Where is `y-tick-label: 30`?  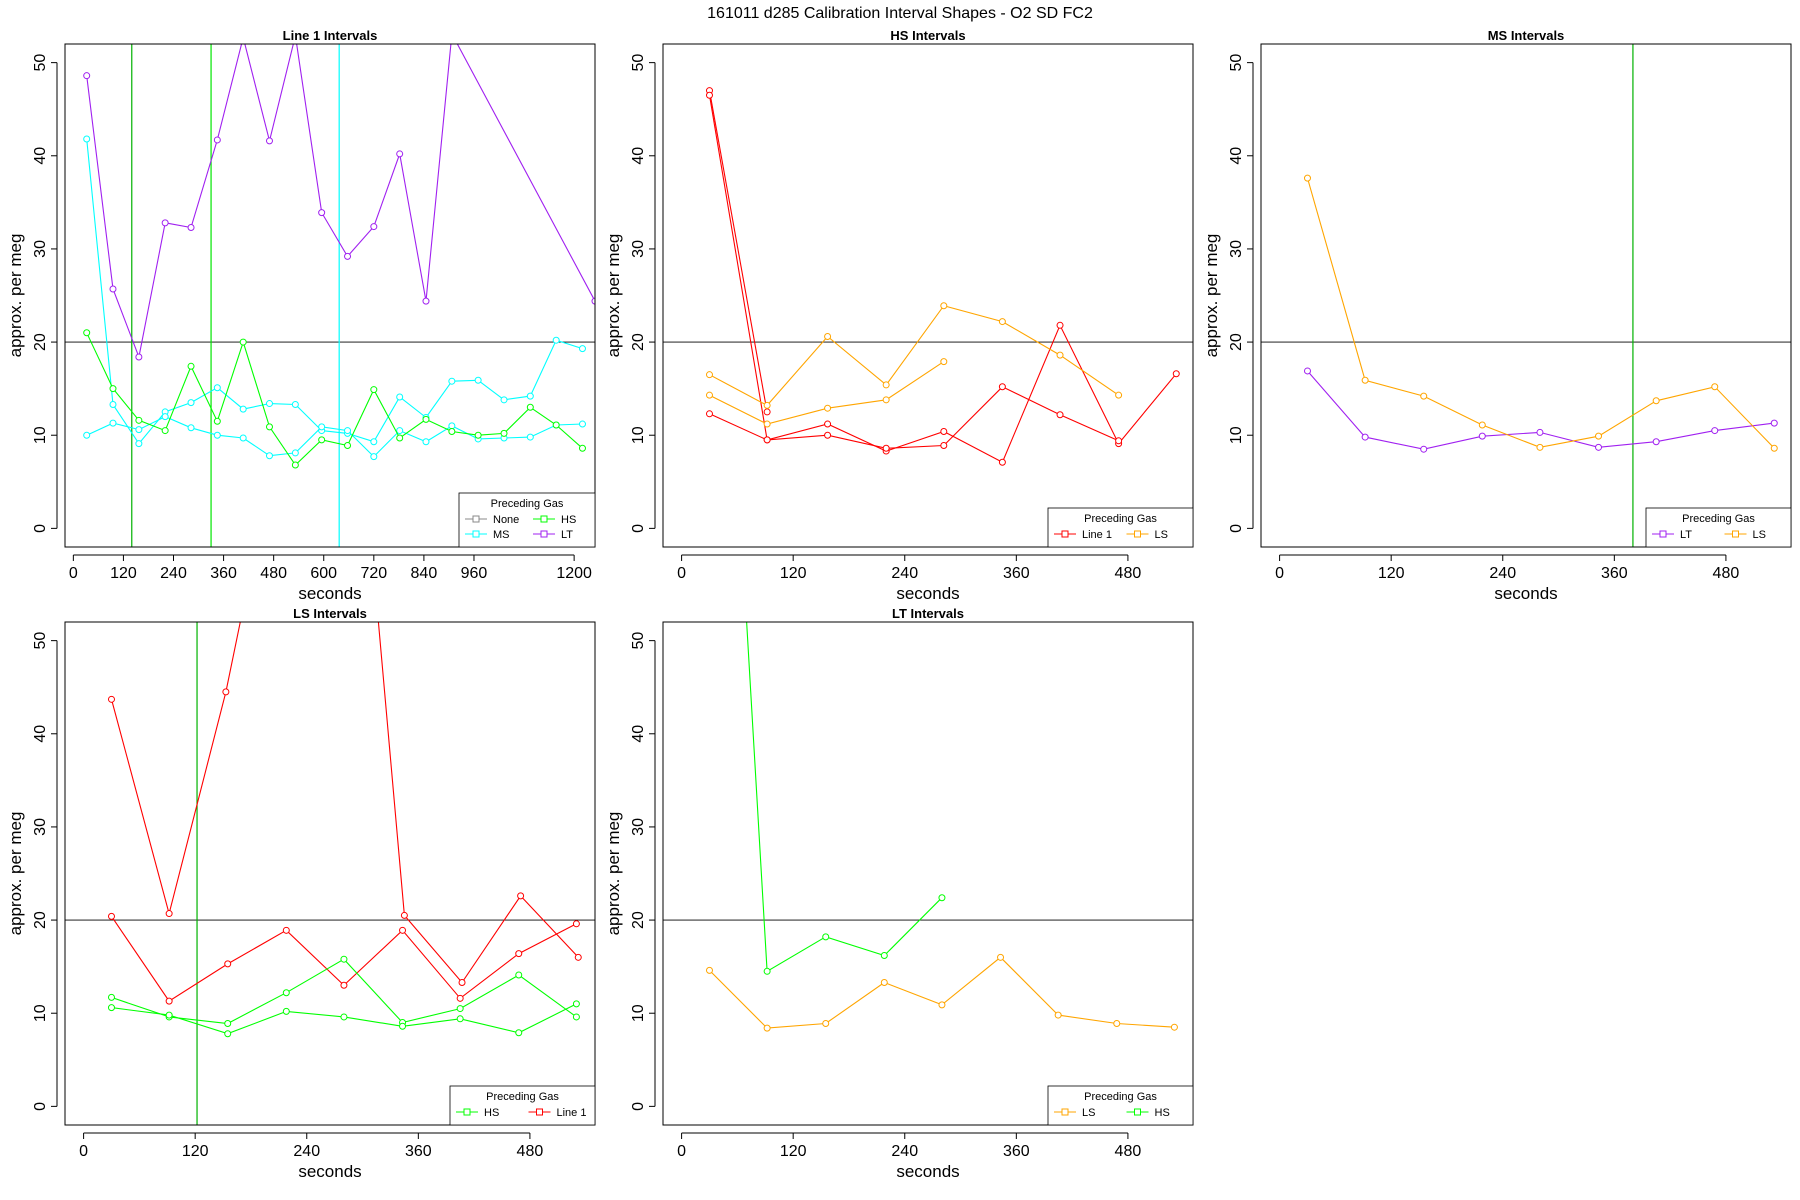
y-tick-label: 30 is located at coordinates (638, 249).